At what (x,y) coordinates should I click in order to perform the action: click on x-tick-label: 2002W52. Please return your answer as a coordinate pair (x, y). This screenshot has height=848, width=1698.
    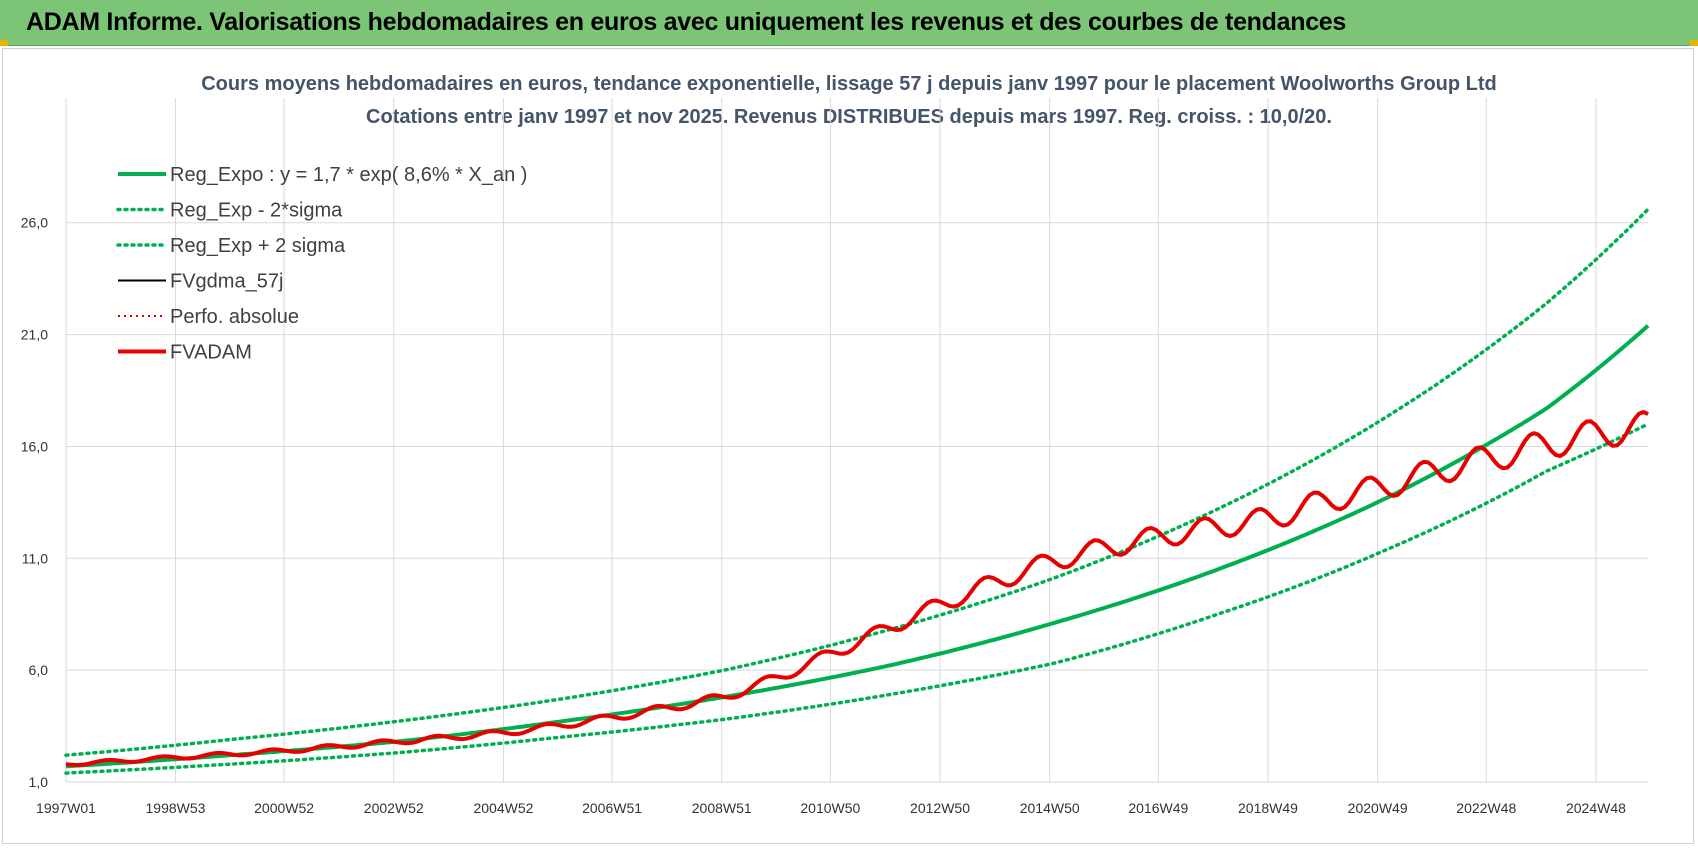
    Looking at the image, I should click on (394, 808).